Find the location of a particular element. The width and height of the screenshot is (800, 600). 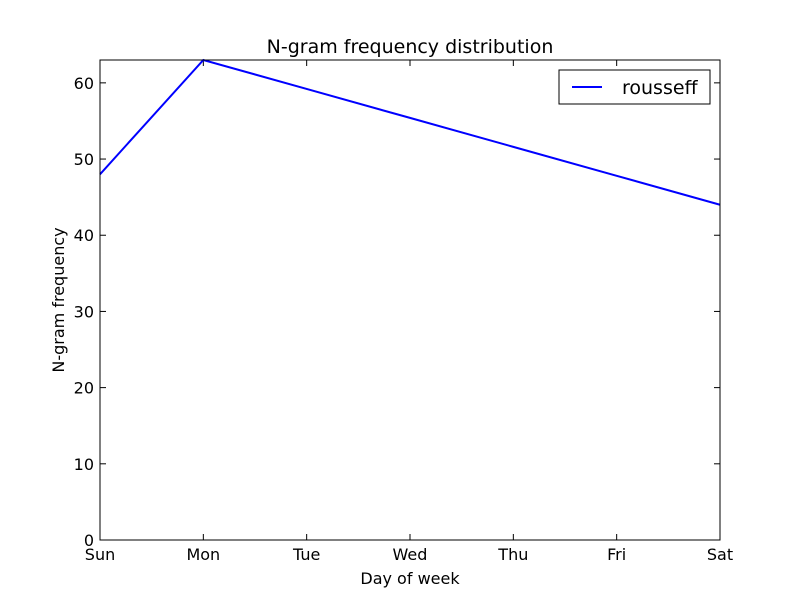

y-tick-label: 50 is located at coordinates (84, 159).